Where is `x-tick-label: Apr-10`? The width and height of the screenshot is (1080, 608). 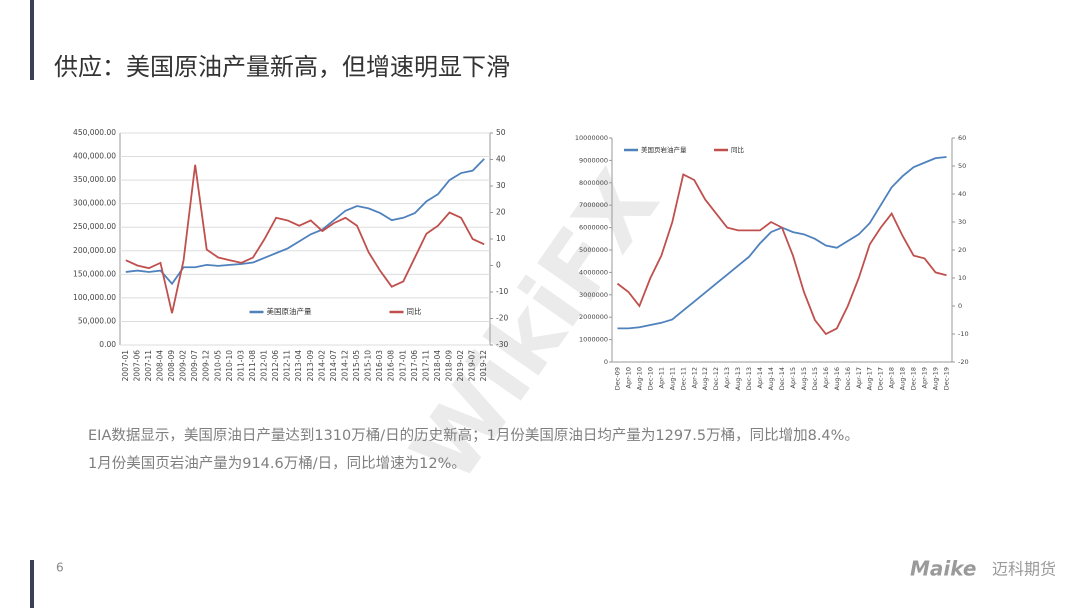
x-tick-label: Apr-10 is located at coordinates (628, 377).